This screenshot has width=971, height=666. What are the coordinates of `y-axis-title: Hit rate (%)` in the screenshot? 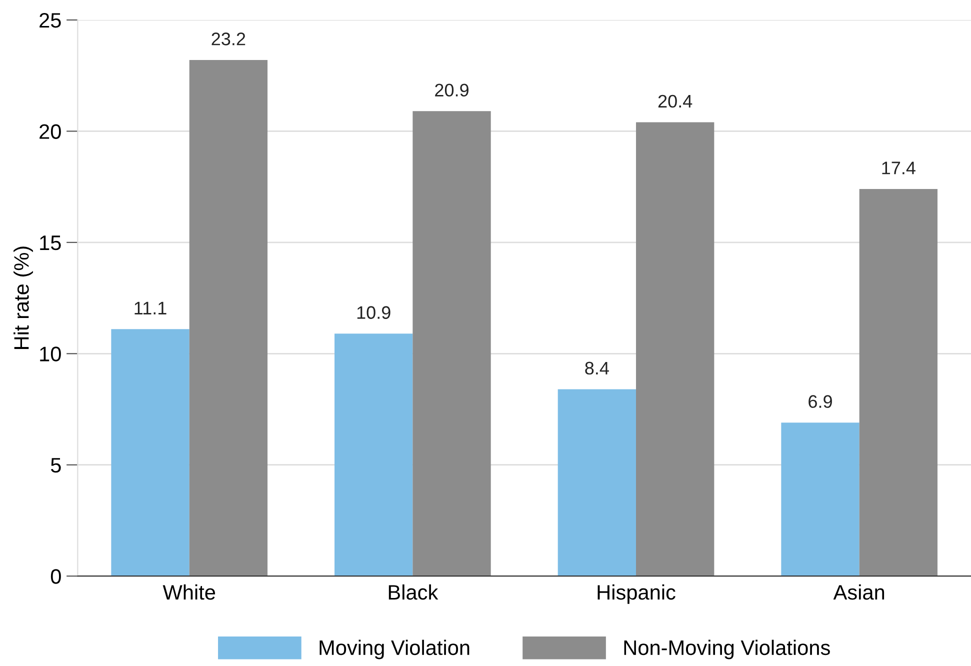 It's located at (23, 297).